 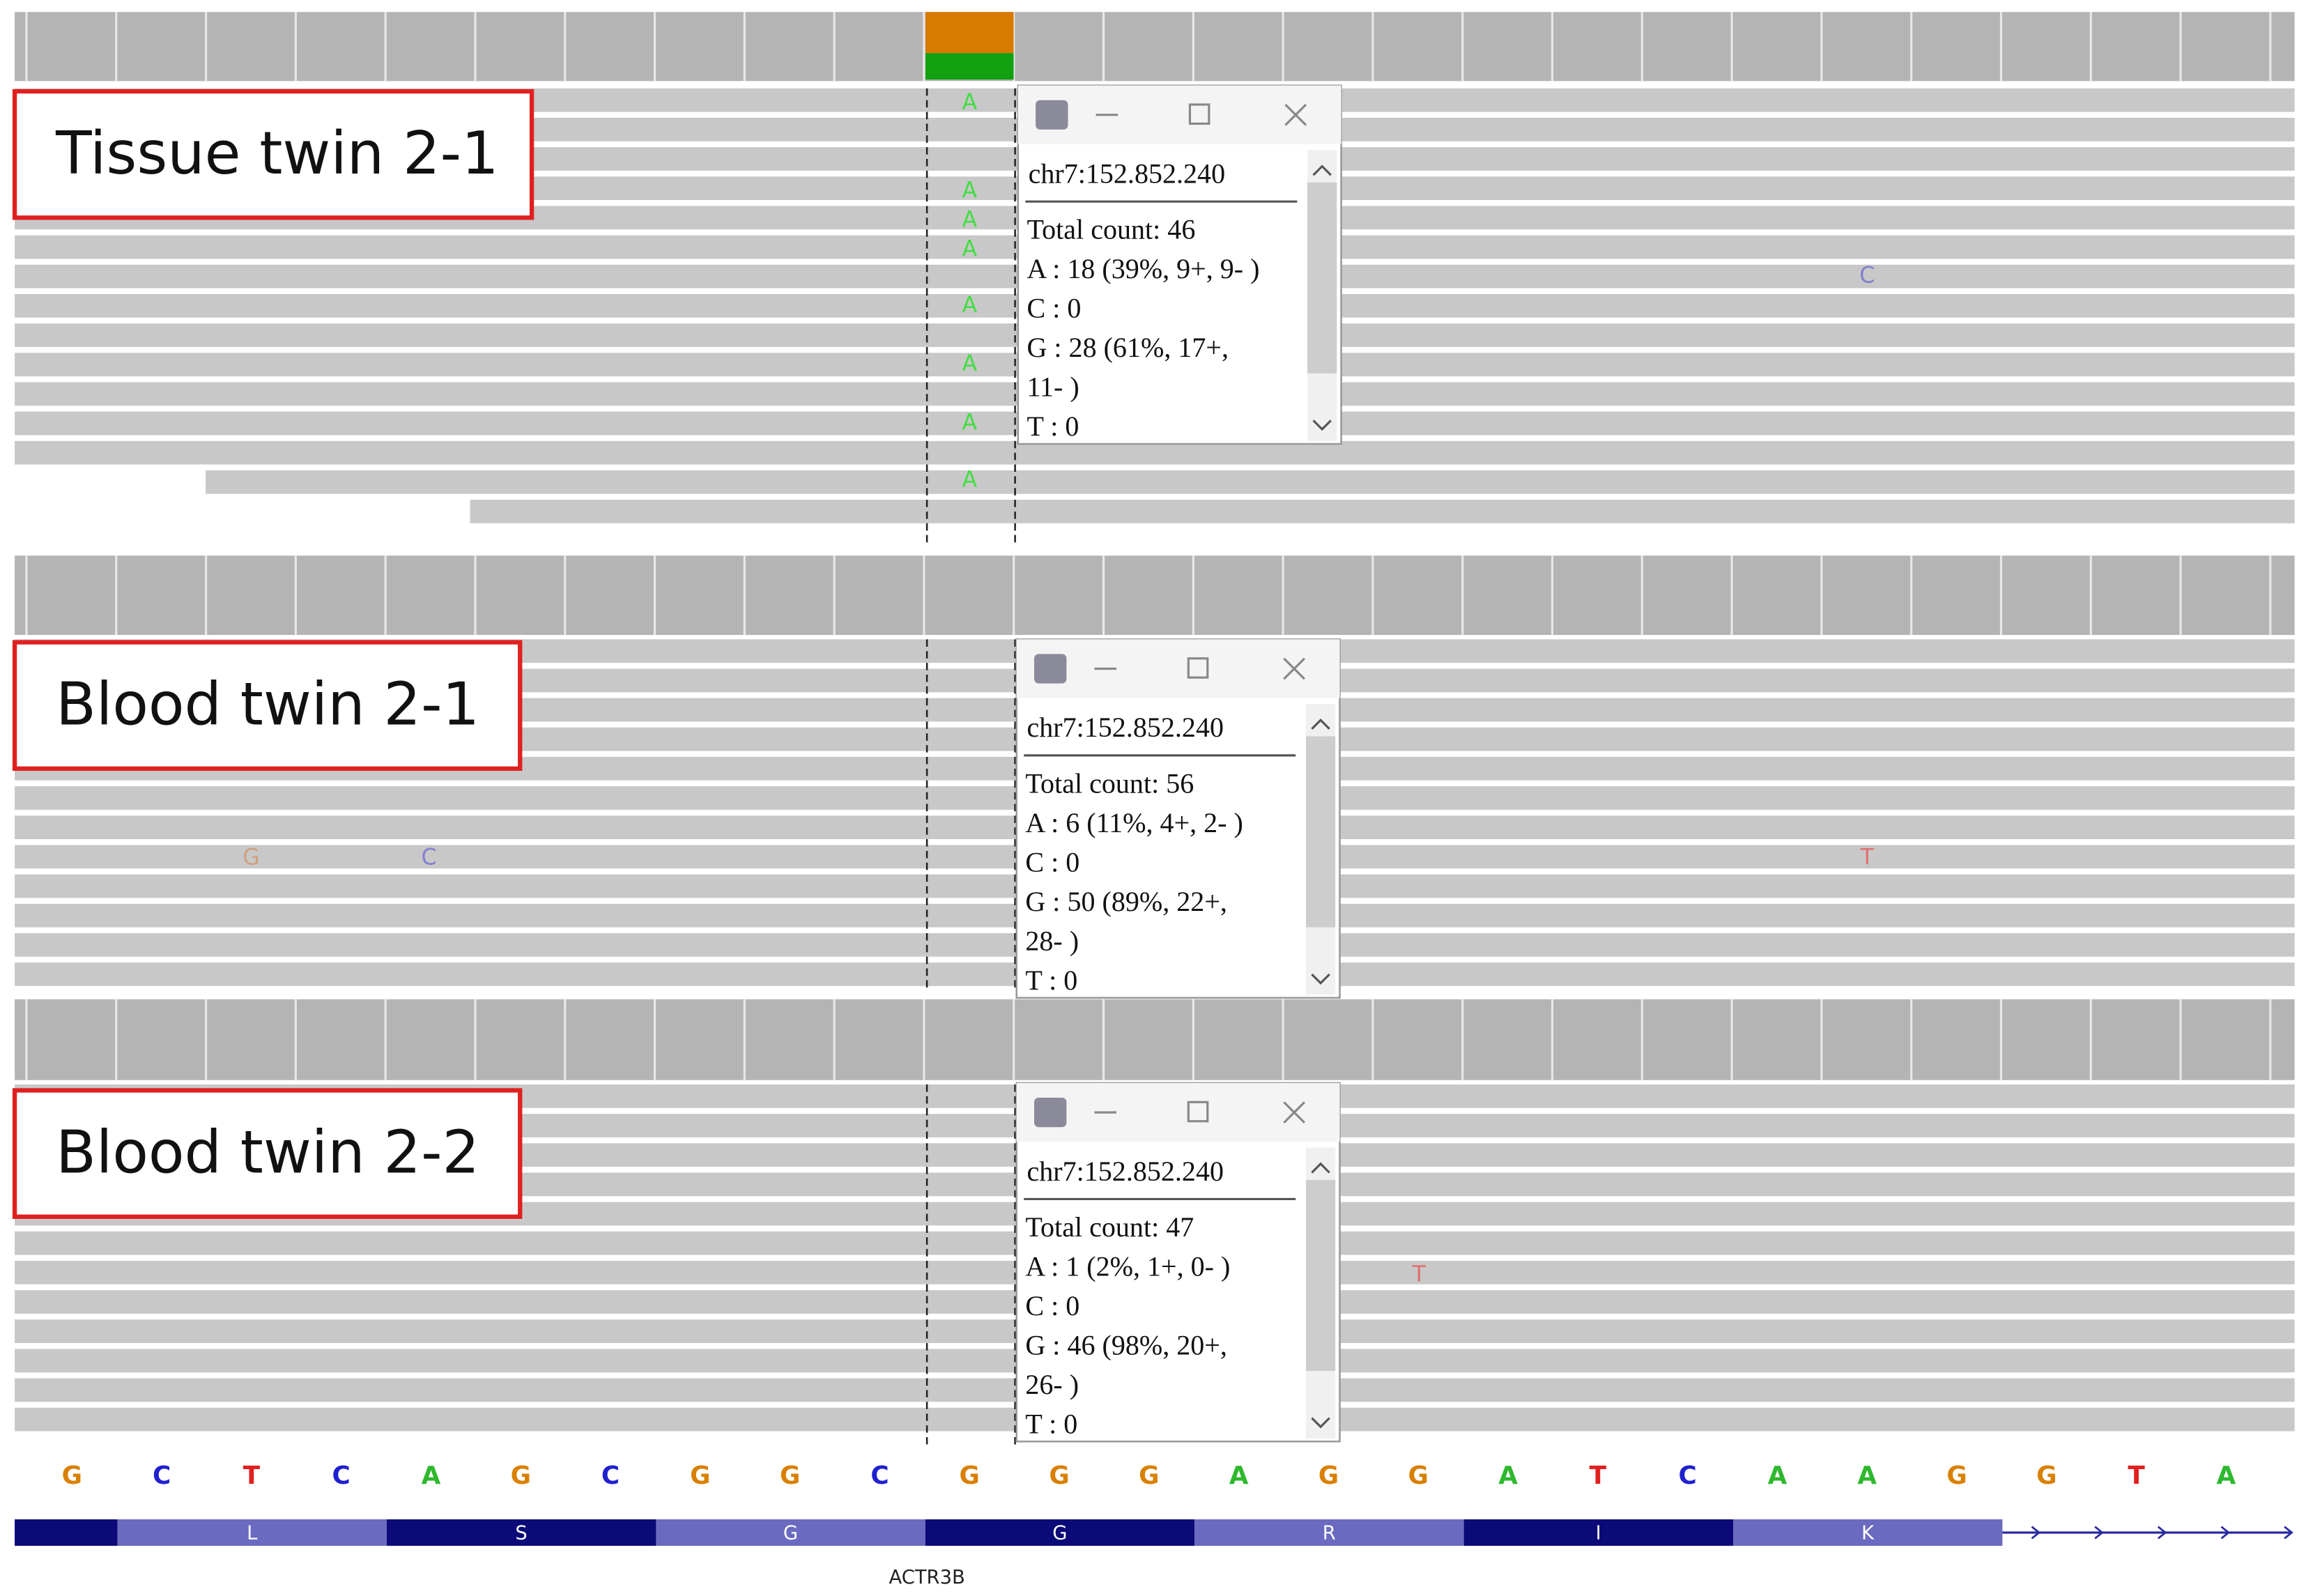 I want to click on amino-acid: K, so click(x=1868, y=1533).